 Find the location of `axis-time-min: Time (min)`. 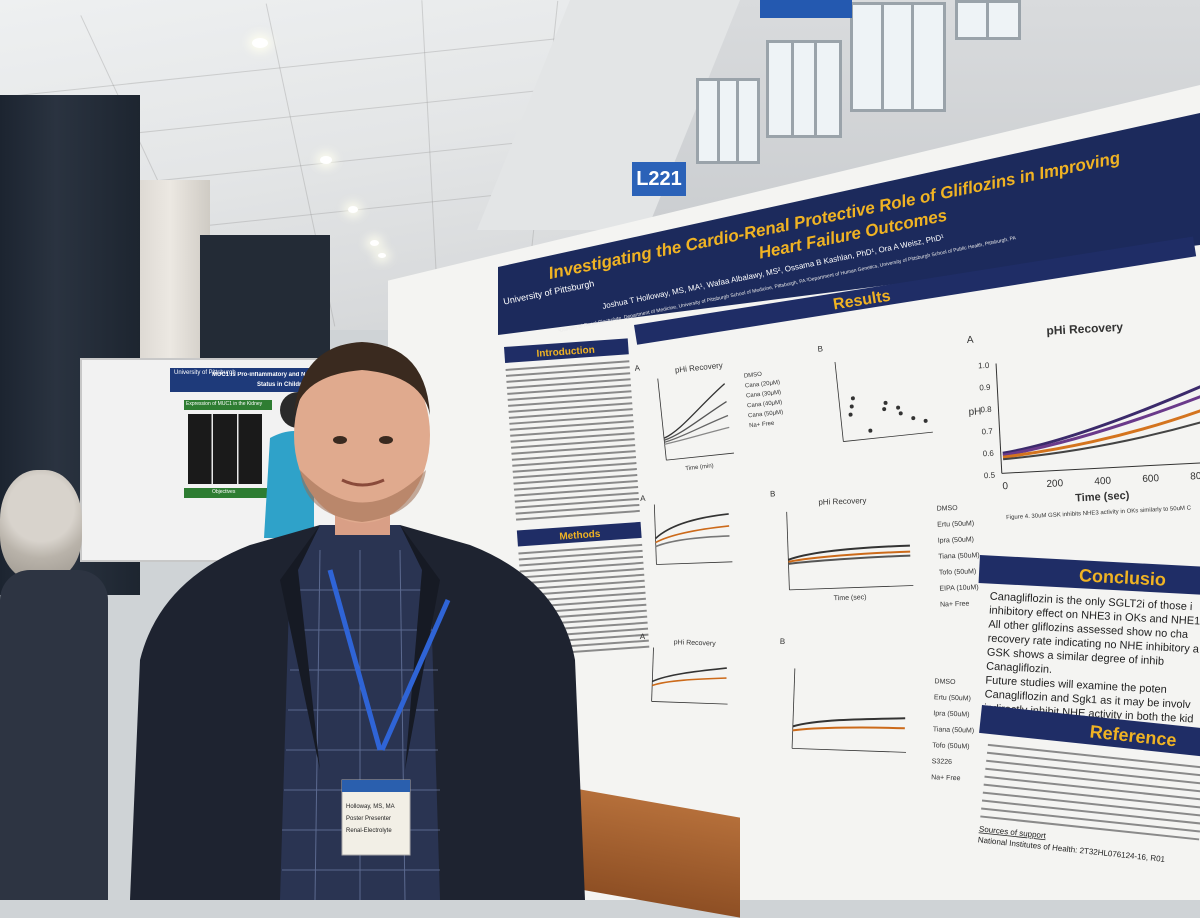

axis-time-min: Time (min) is located at coordinates (699, 467).